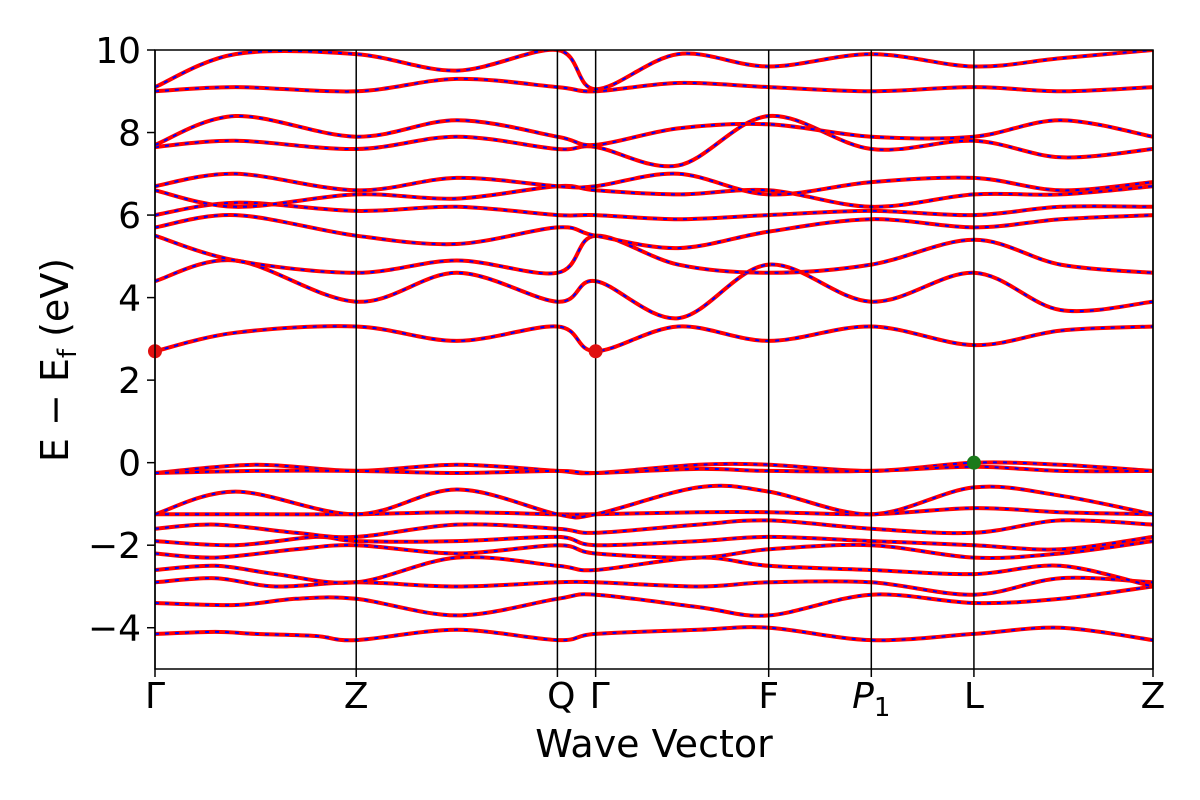  What do you see at coordinates (654, 289) in the screenshot?
I see `band-12-dashed` at bounding box center [654, 289].